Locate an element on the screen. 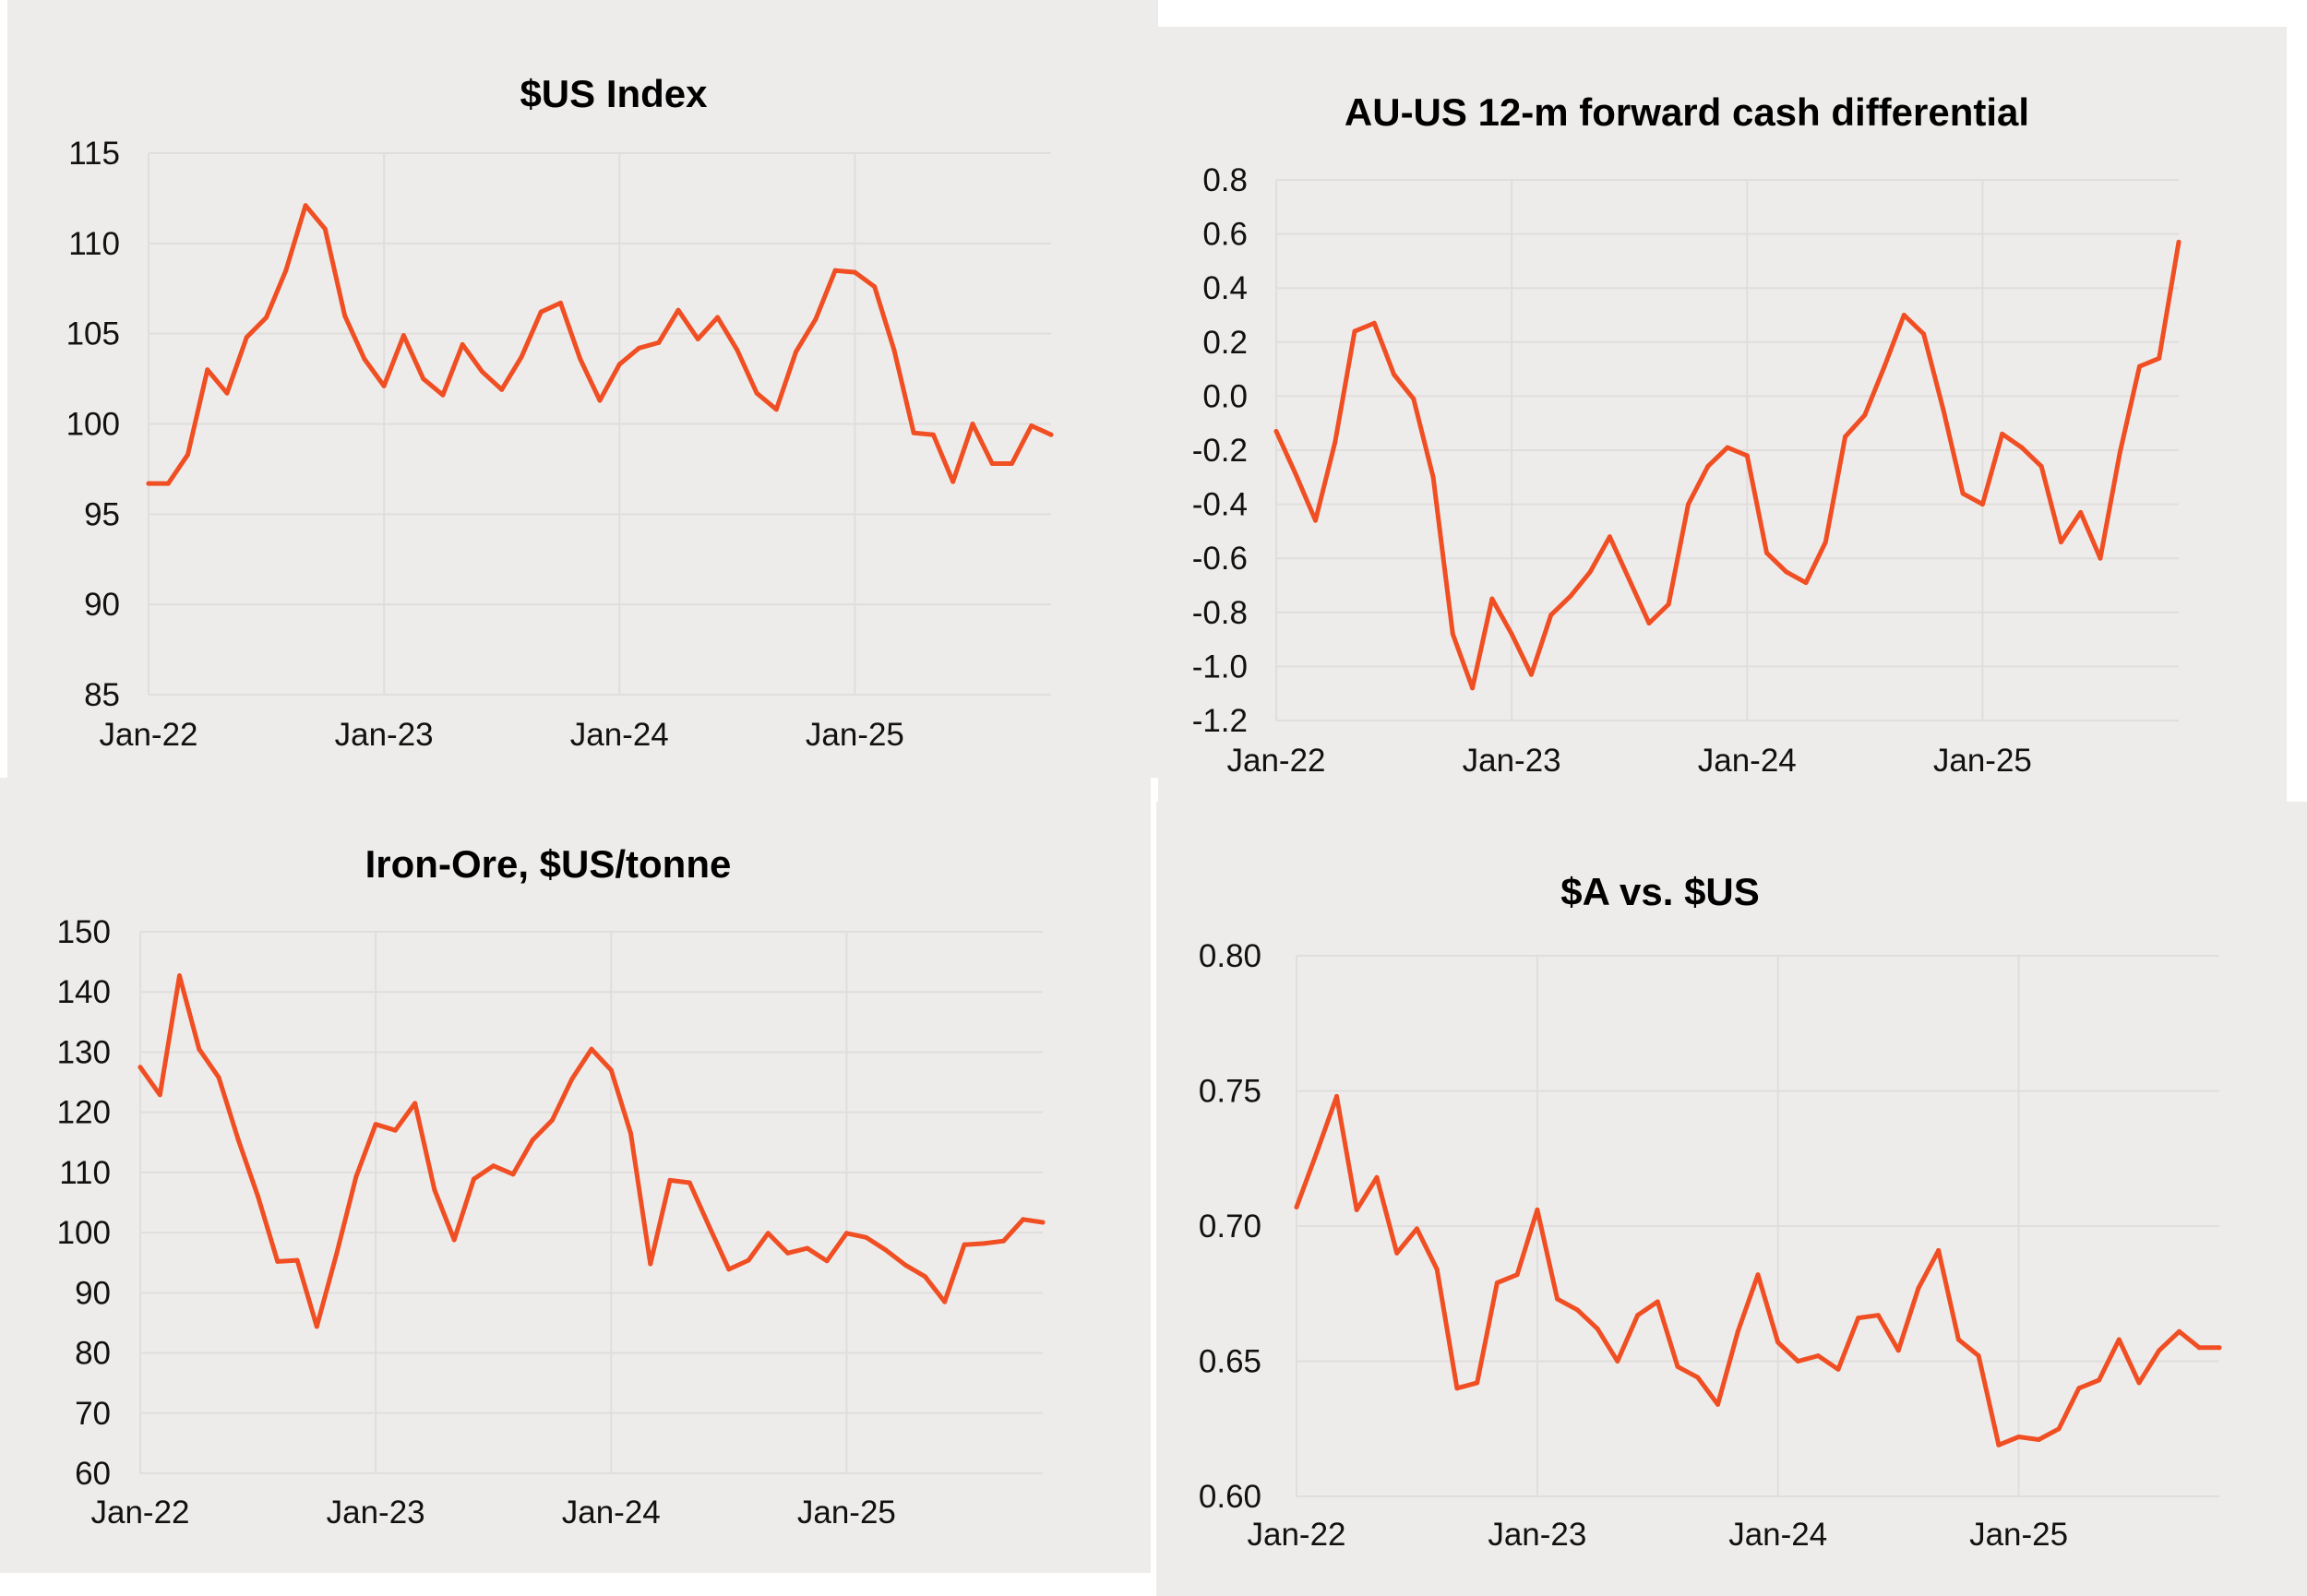 The height and width of the screenshot is (1596, 2307). y-tick-label: 100 is located at coordinates (84, 1233).